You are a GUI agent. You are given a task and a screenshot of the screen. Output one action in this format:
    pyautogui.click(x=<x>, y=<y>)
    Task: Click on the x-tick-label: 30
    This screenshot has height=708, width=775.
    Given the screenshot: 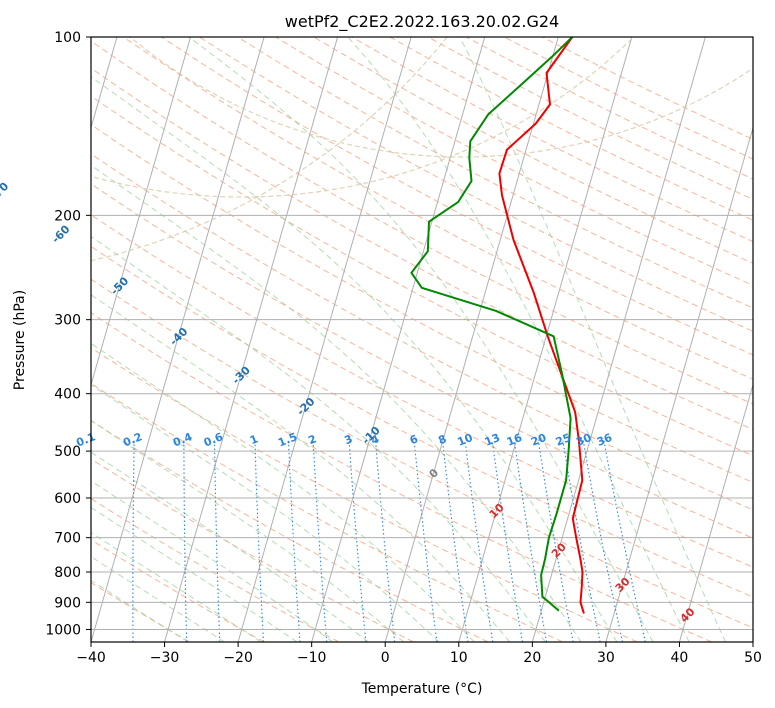 What is the action you would take?
    pyautogui.click(x=606, y=658)
    